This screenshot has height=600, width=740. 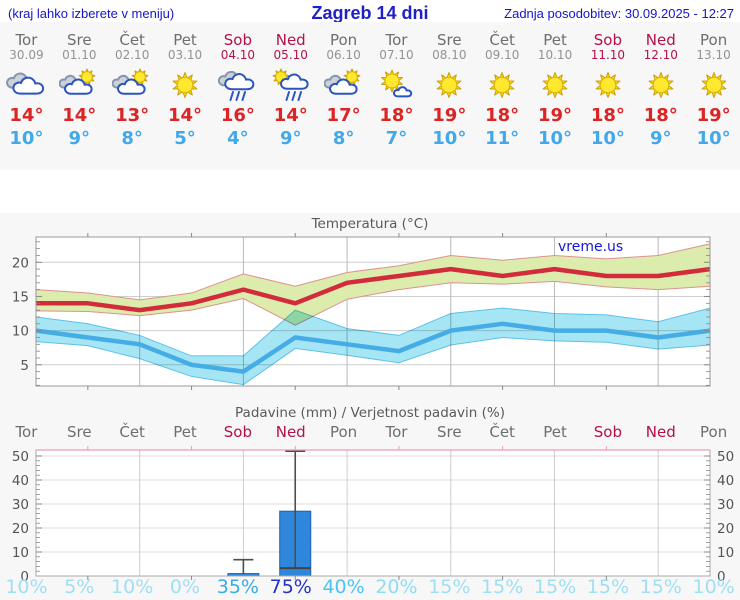 I want to click on last-updated: Zadnja posodobitev: 30.09.2025 - 12:27, so click(x=619, y=13).